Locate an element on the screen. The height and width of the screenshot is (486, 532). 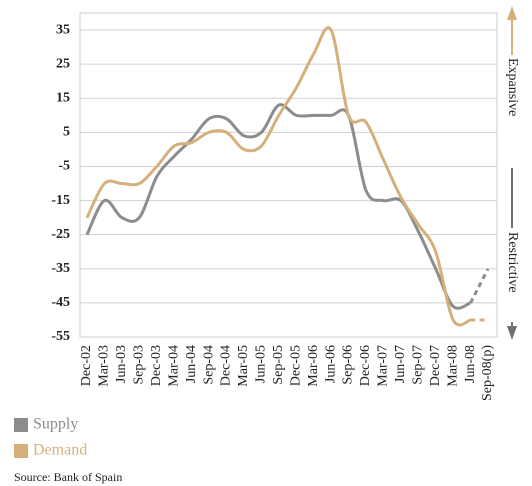
y-tick-label: -15 is located at coordinates (60, 200).